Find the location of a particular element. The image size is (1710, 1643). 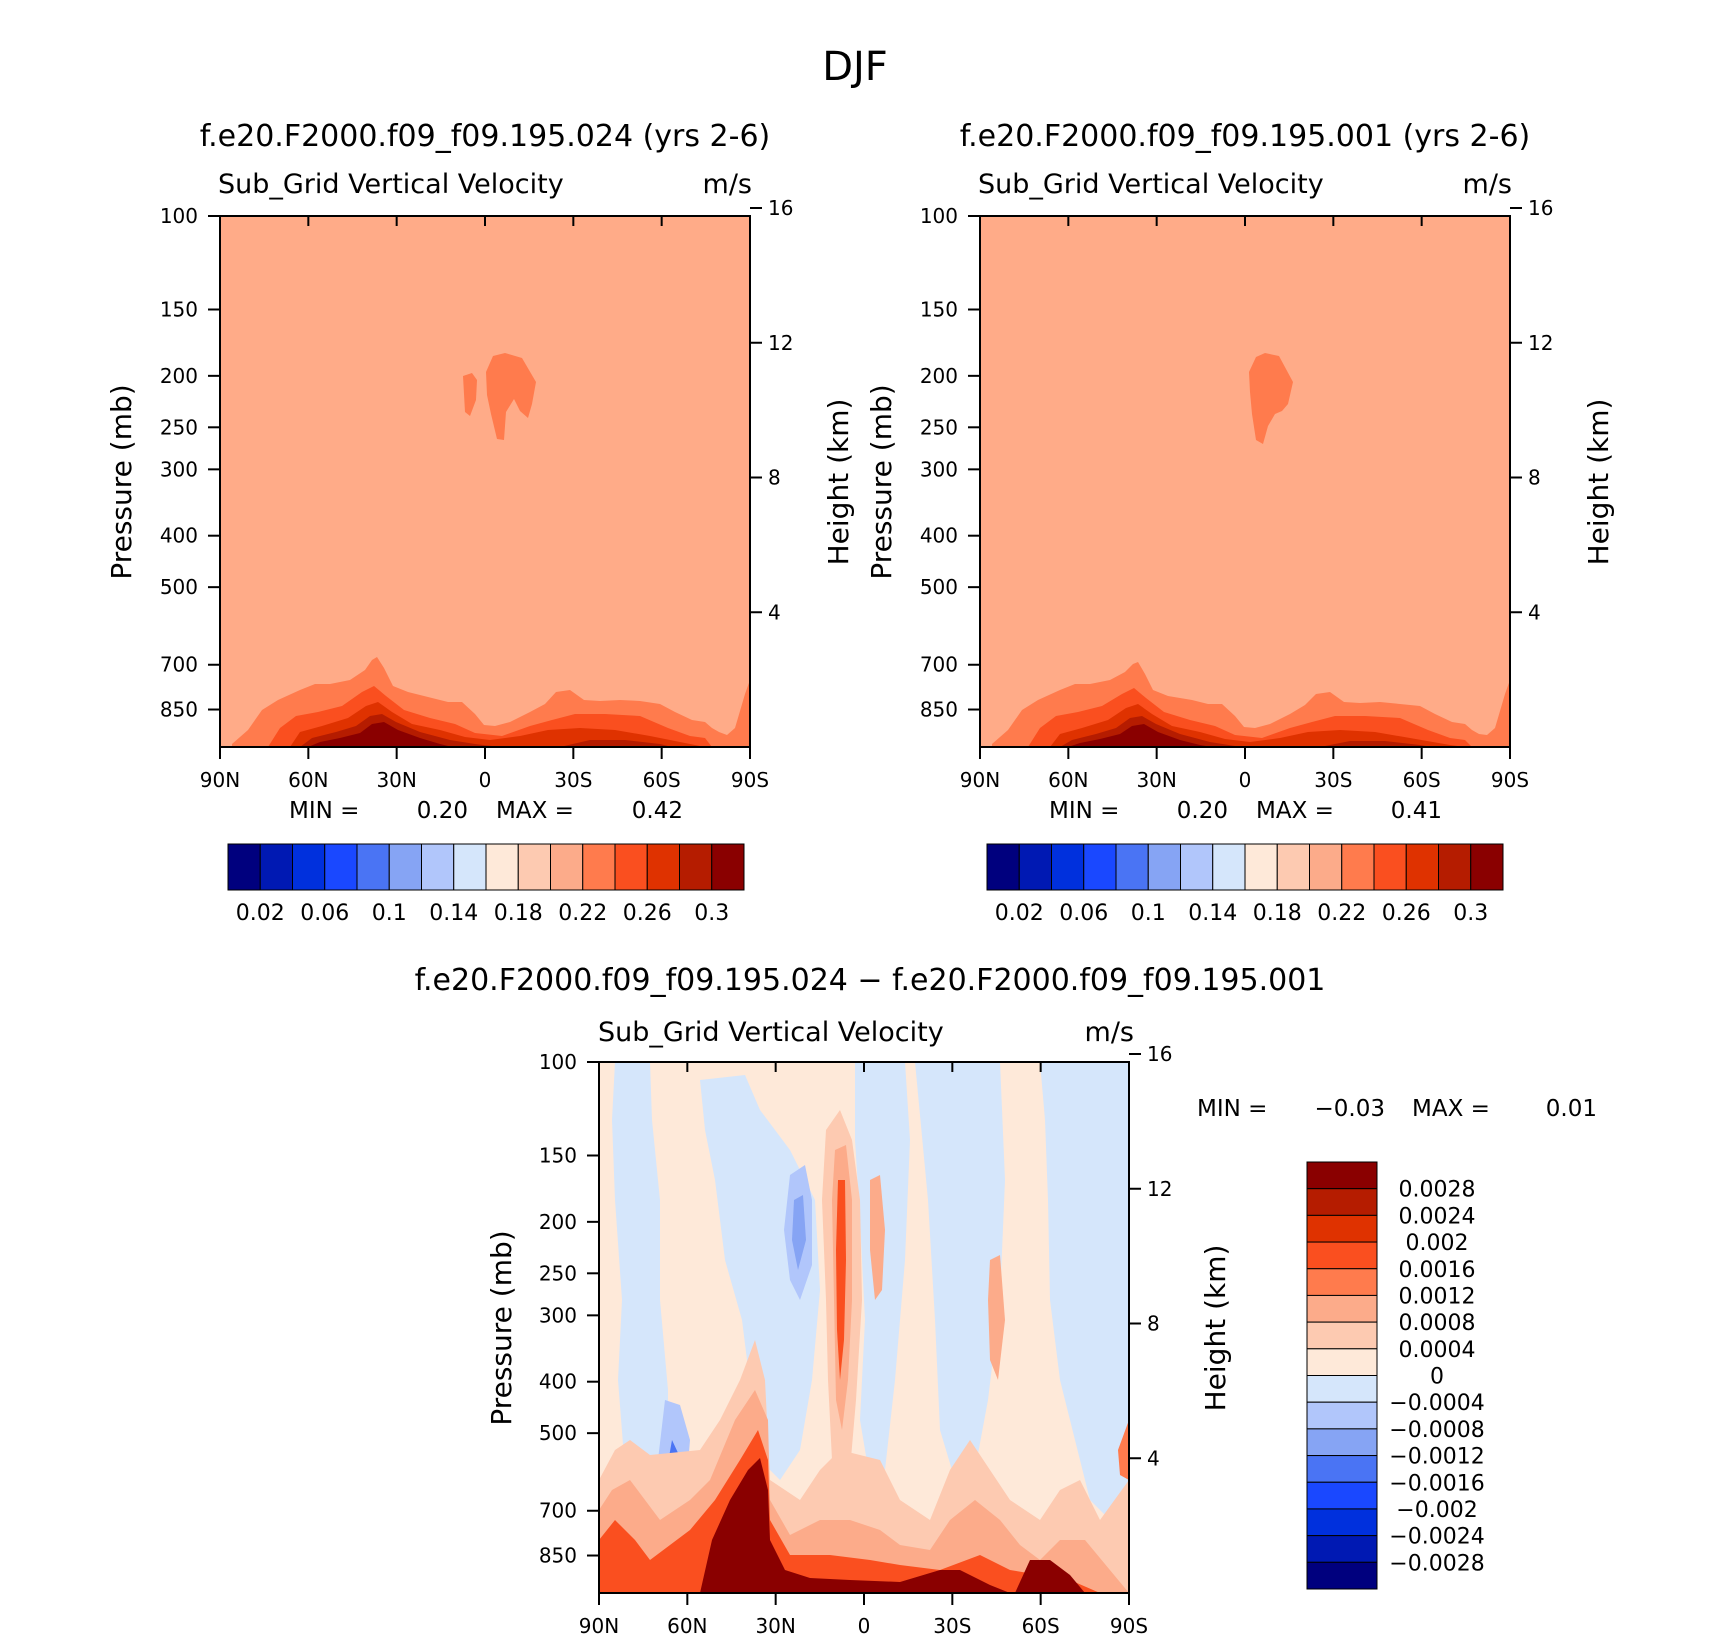

pd-y-tick-label-0: 100 is located at coordinates (558, 1062).